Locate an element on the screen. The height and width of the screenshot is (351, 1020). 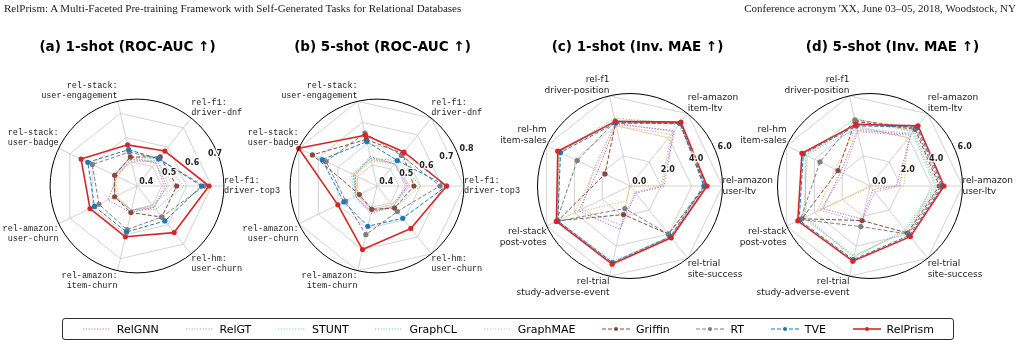
legend-label: GraphMAE is located at coordinates (546, 329).